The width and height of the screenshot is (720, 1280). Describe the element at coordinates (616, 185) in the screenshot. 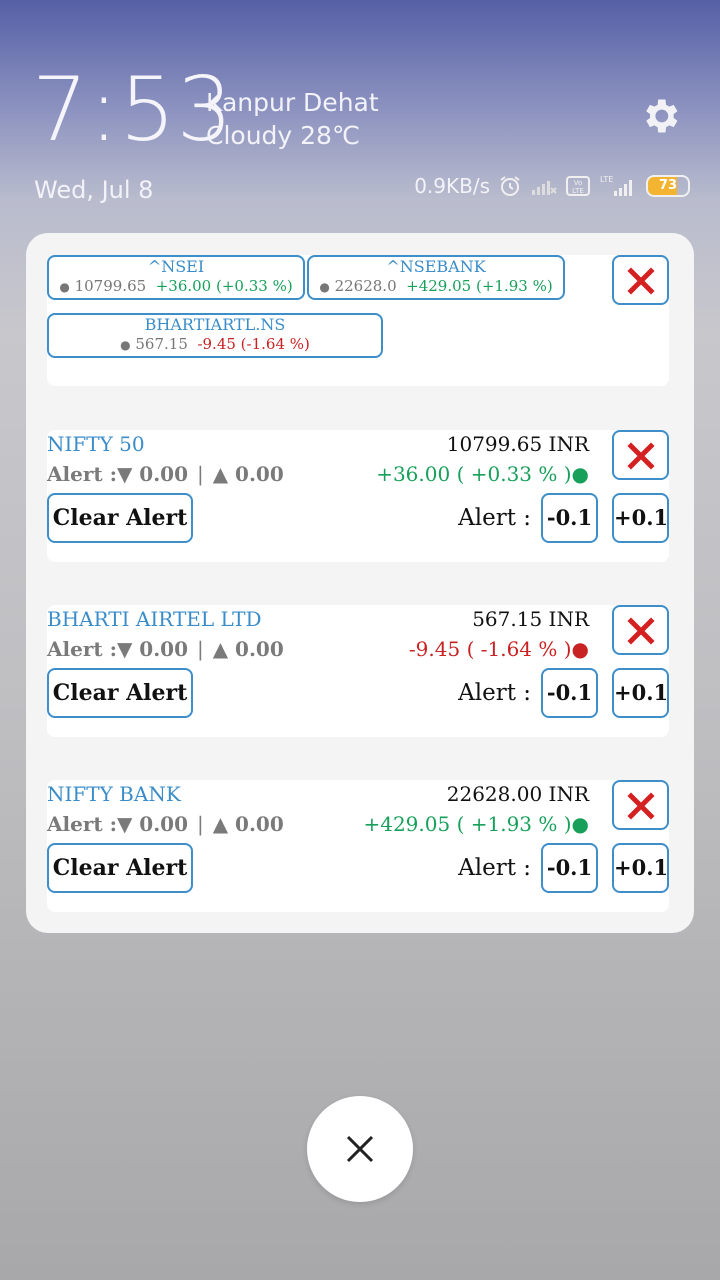

I see `lte-signal-icon: LTE` at that location.